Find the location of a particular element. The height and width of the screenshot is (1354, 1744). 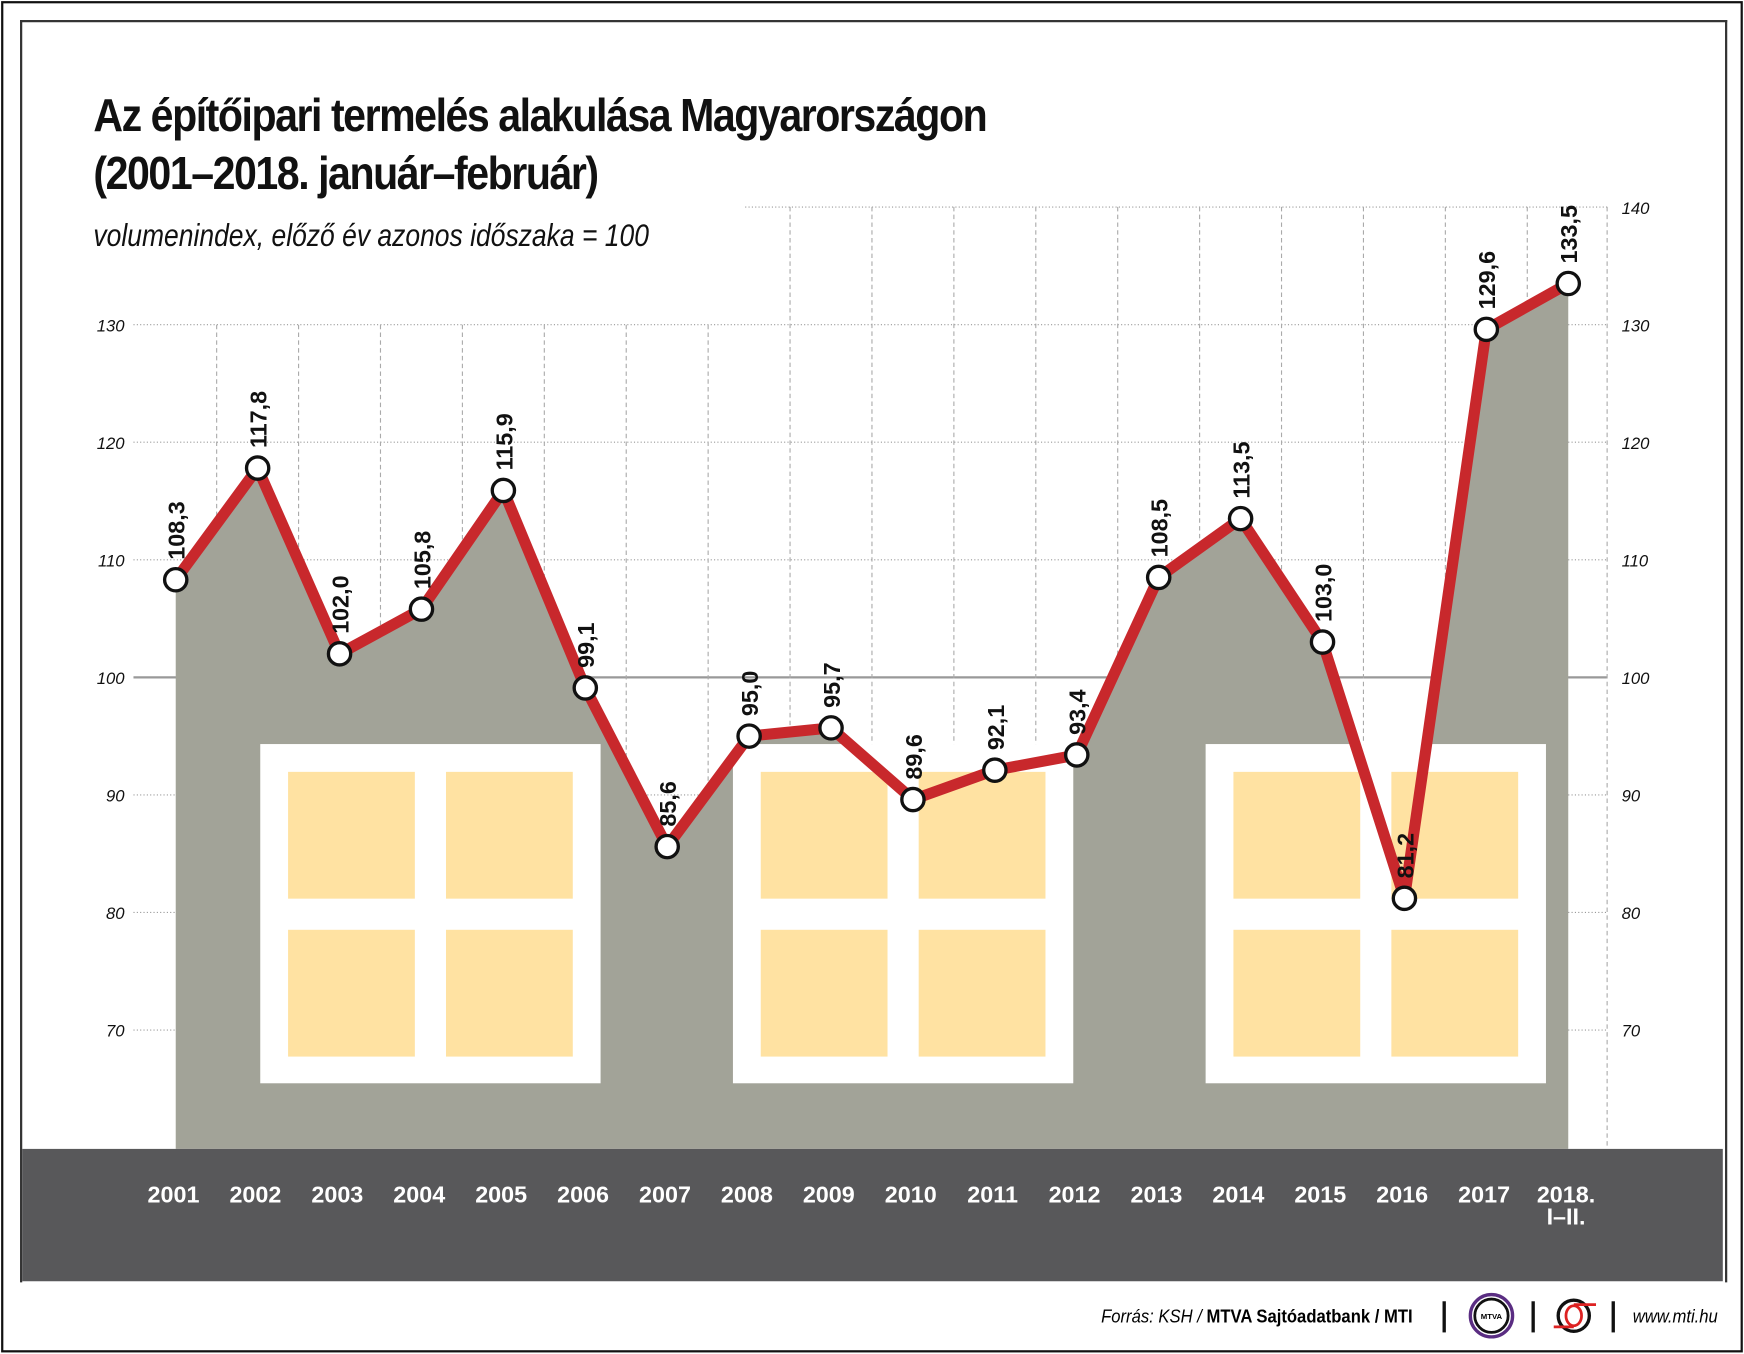

y-tick-right: 100 is located at coordinates (1636, 678).